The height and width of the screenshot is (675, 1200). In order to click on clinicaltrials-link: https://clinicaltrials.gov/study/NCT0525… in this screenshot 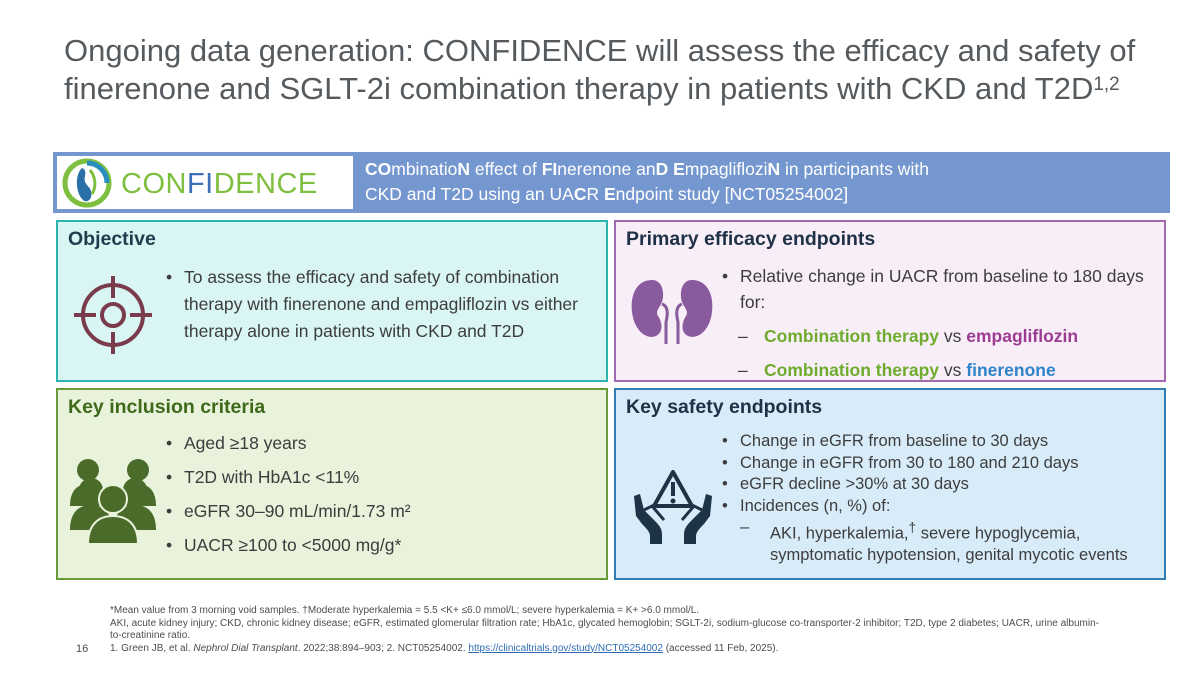, I will do `click(565, 648)`.